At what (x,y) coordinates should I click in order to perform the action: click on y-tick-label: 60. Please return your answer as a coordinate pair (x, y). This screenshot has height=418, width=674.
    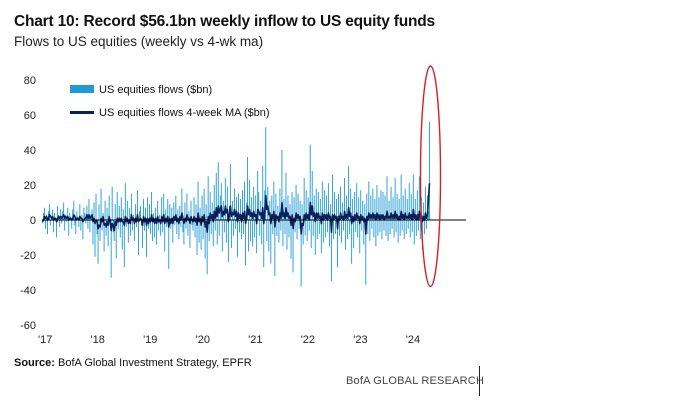
    Looking at the image, I should click on (30, 116).